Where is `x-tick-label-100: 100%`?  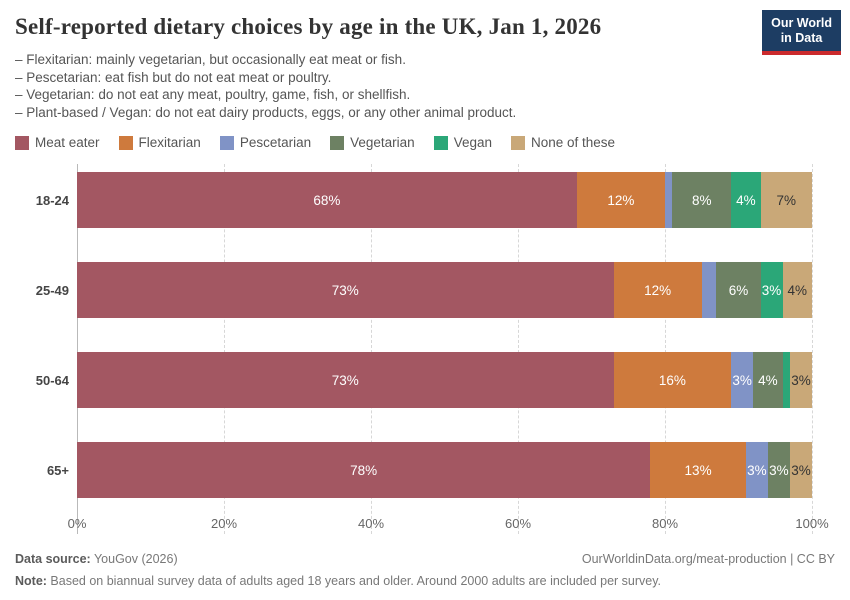
x-tick-label-100: 100% is located at coordinates (812, 523).